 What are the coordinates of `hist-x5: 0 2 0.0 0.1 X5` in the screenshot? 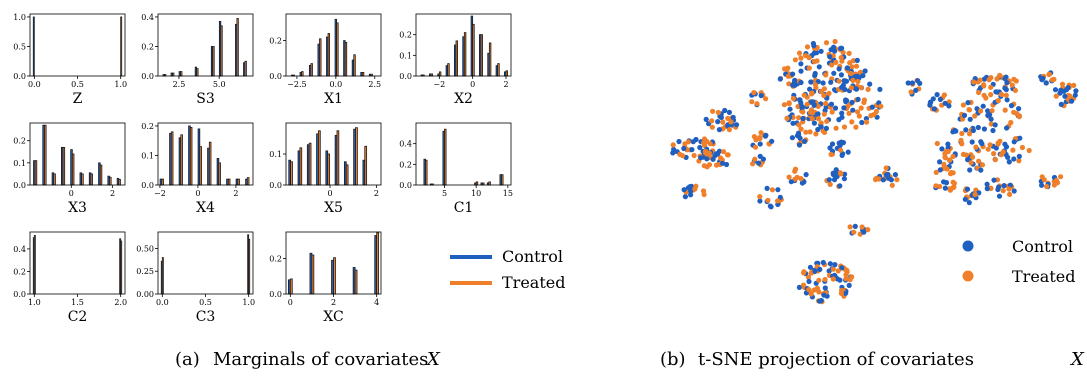 It's located at (325, 169).